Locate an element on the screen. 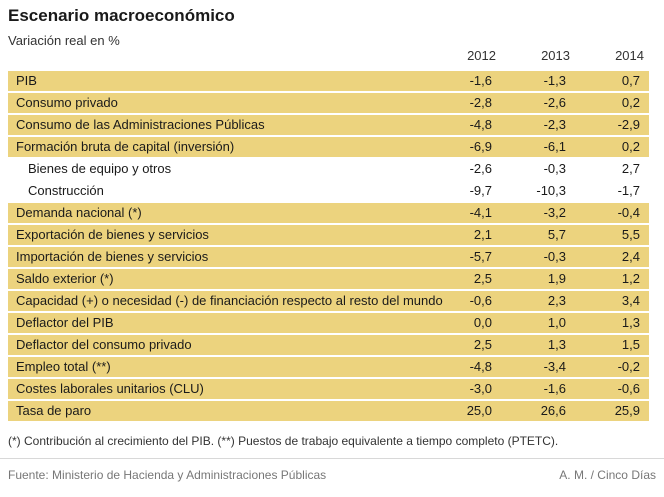  cell-value-2012: -5,7 is located at coordinates (480, 256).